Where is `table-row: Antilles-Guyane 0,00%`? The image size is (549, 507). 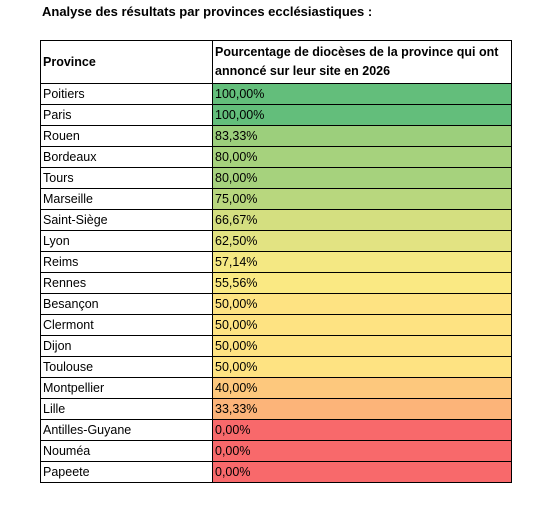 table-row: Antilles-Guyane 0,00% is located at coordinates (276, 430).